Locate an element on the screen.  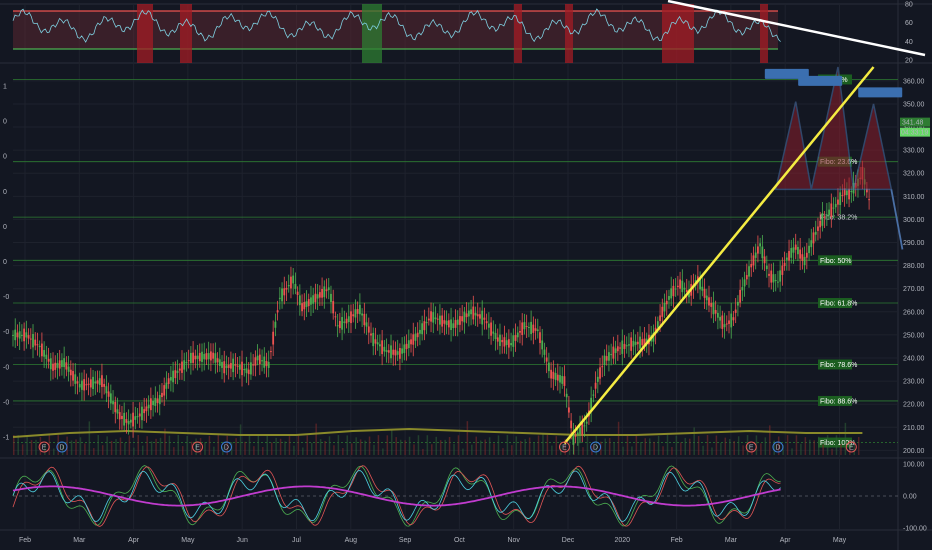
marker-label: E is located at coordinates (44, 448).